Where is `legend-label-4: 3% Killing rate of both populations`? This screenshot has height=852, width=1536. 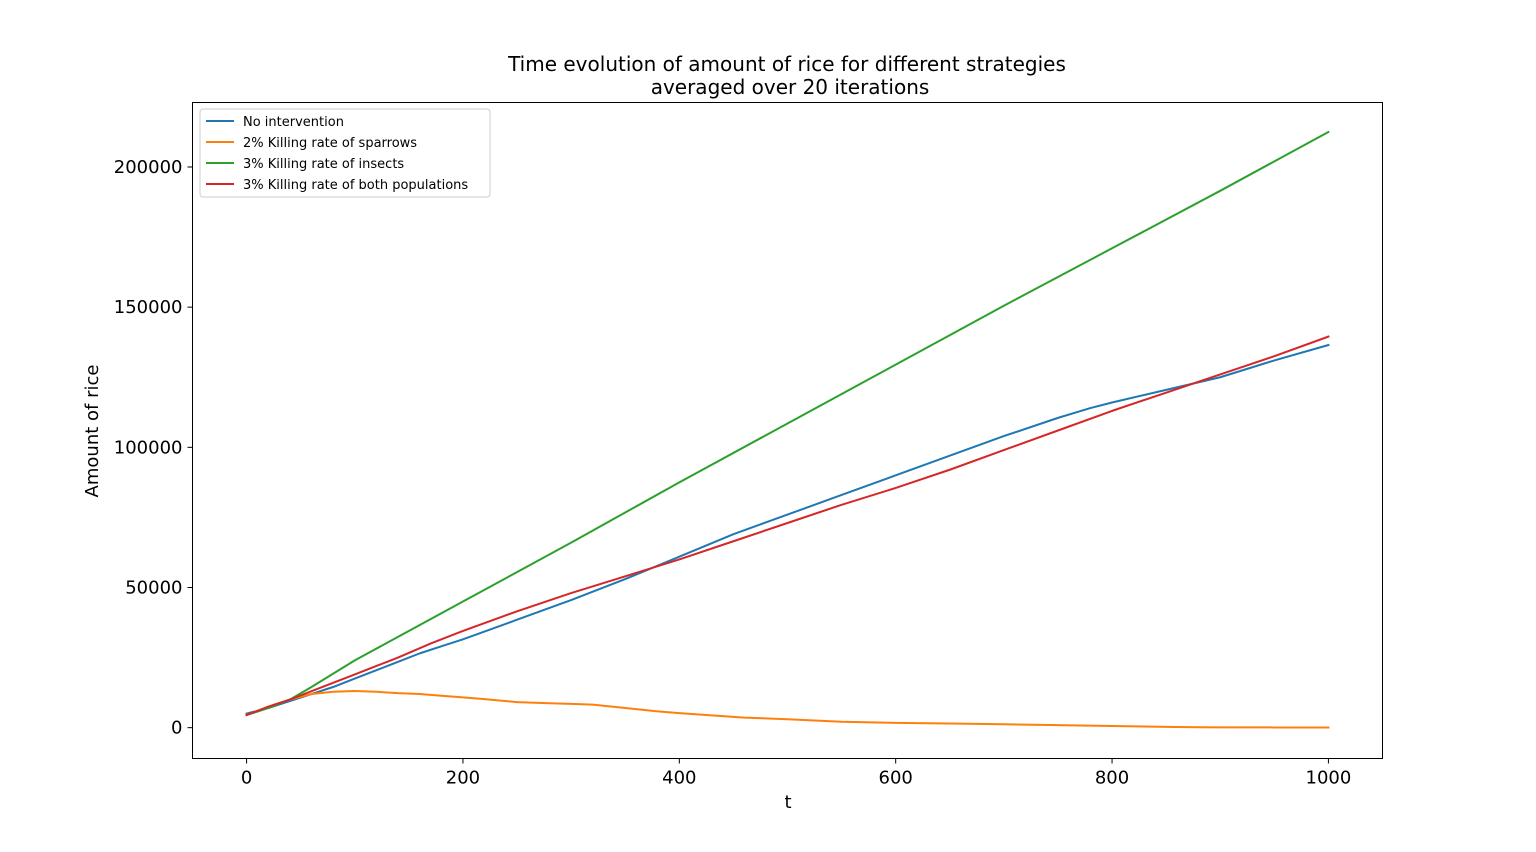 legend-label-4: 3% Killing rate of both populations is located at coordinates (355, 185).